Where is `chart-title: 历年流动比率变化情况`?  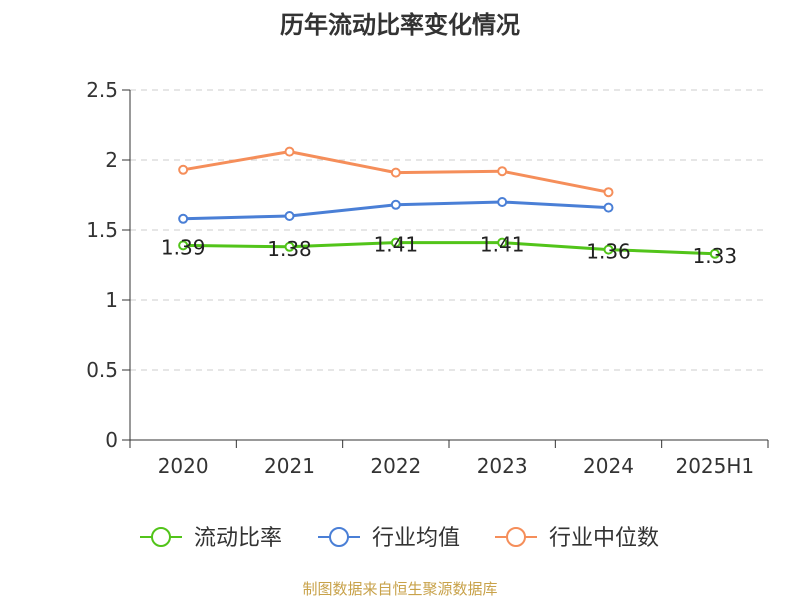
chart-title: 历年流动比率变化情况 is located at coordinates (400, 25).